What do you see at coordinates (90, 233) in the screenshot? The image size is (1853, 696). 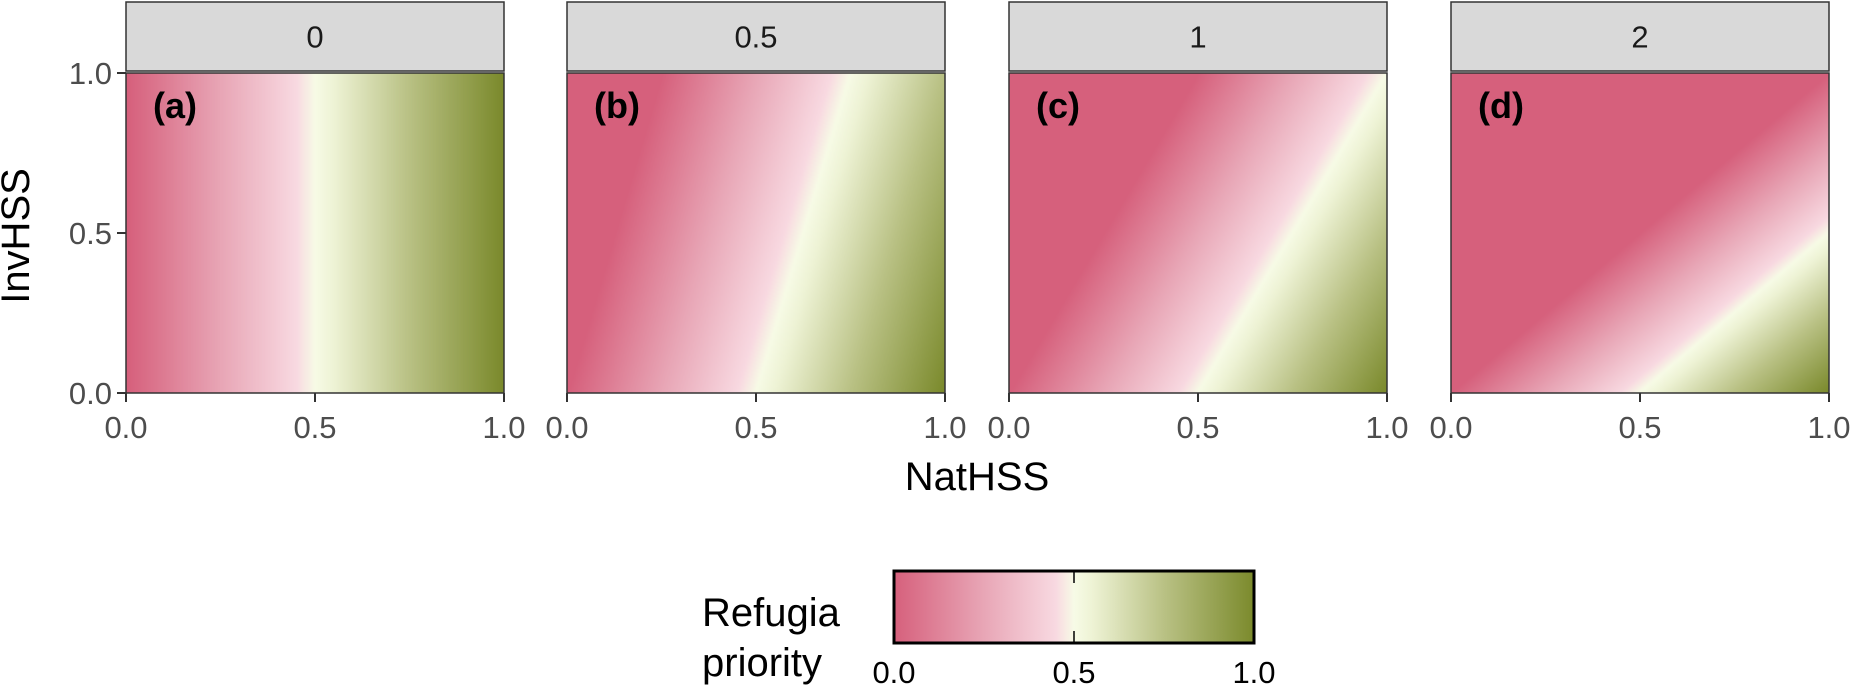 I see `y-tick-label: 0.5` at bounding box center [90, 233].